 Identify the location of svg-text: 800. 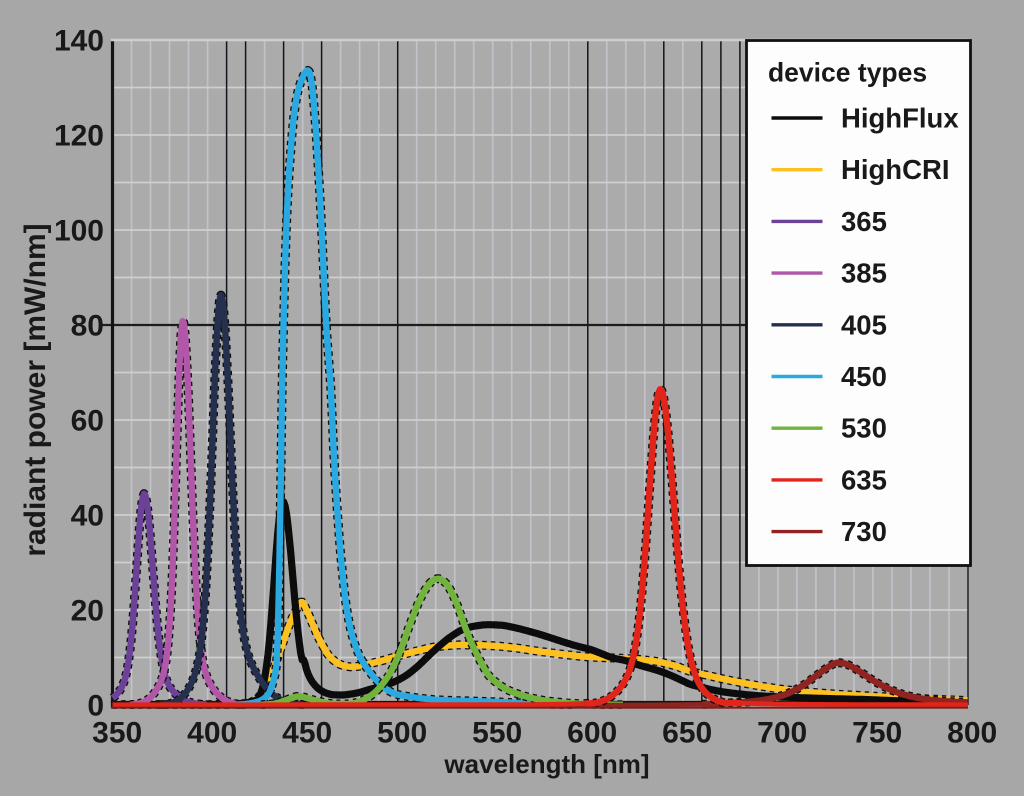
(972, 733).